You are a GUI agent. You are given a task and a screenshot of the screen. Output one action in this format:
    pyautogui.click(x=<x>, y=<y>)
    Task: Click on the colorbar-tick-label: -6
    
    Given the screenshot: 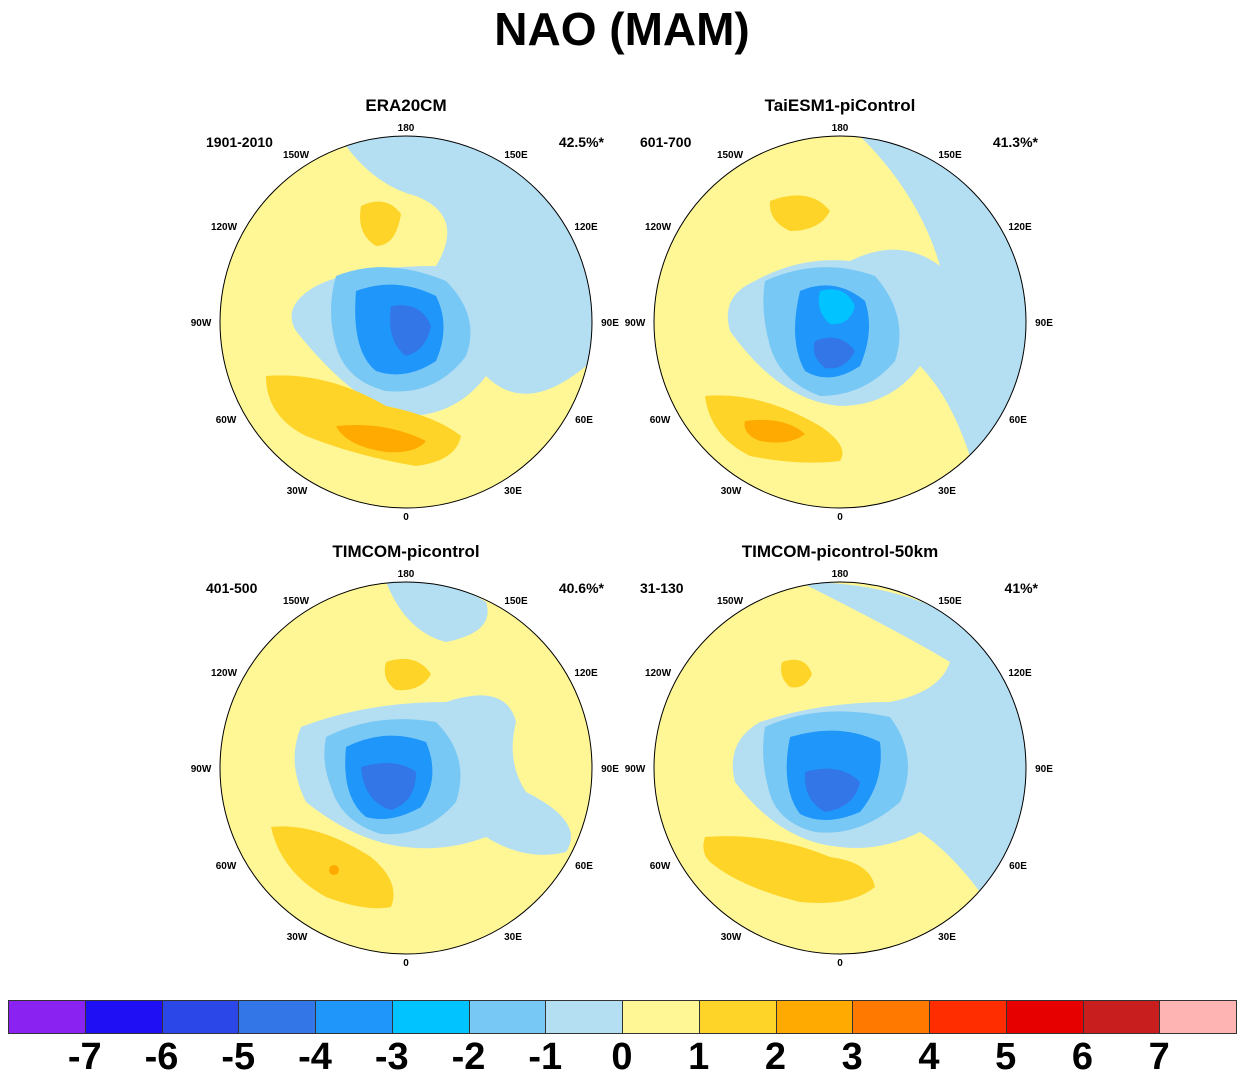 What is the action you would take?
    pyautogui.click(x=161, y=1057)
    